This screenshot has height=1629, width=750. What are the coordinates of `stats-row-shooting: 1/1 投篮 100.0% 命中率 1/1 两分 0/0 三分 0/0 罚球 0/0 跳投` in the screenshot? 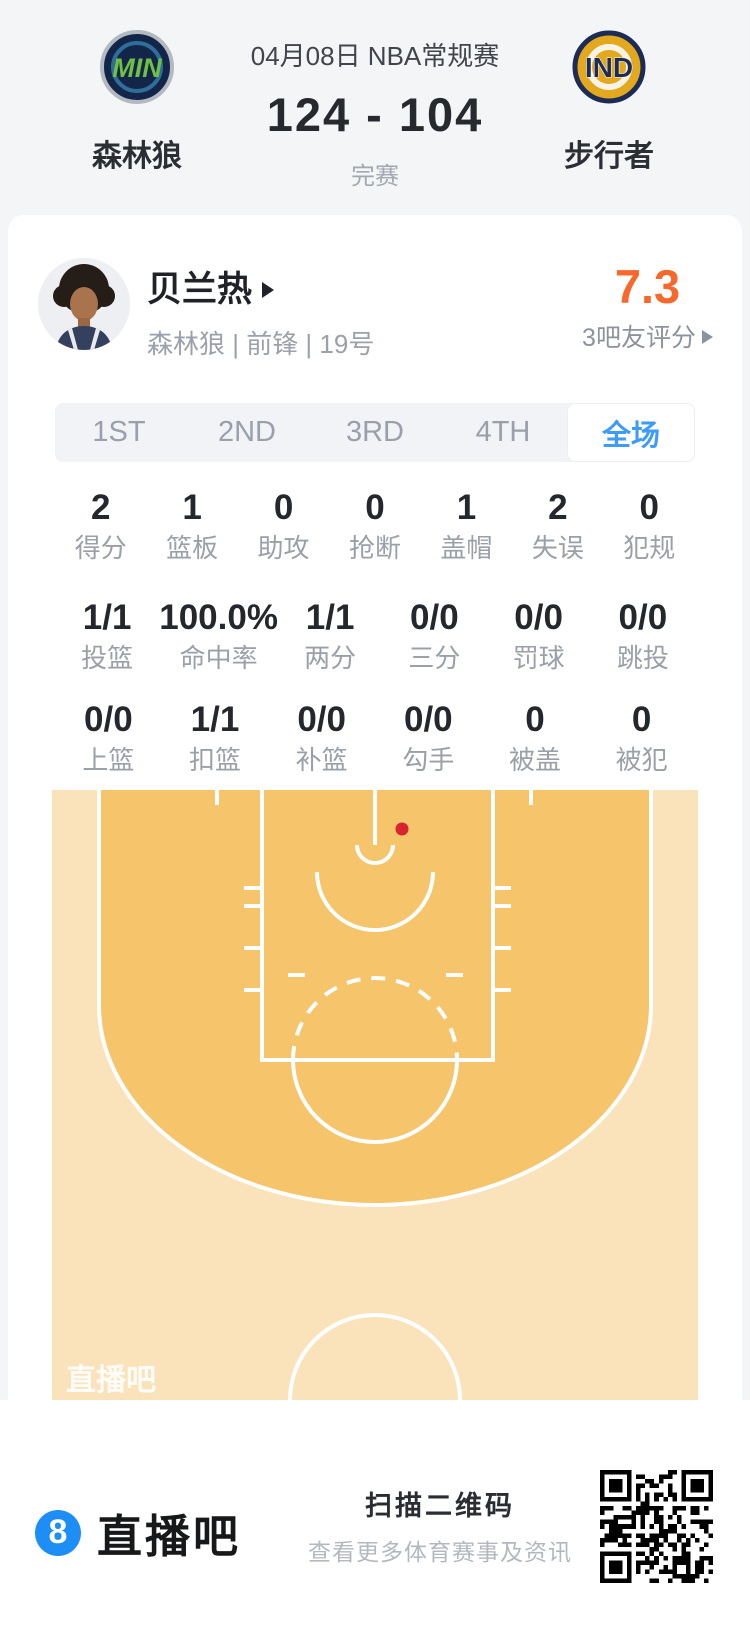 It's located at (375, 635).